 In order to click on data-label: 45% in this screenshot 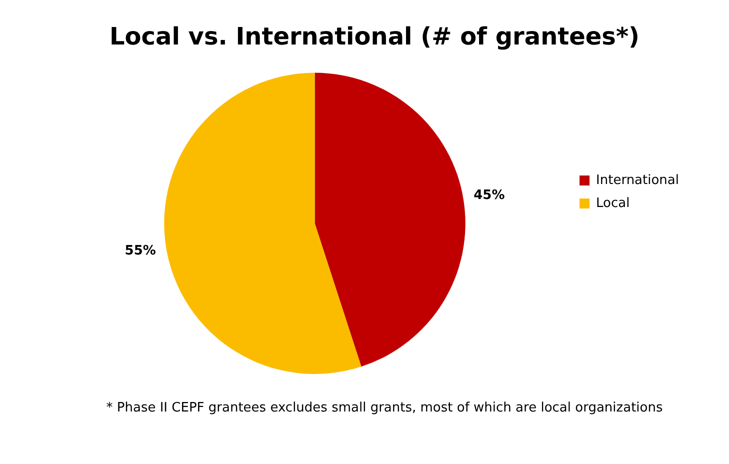, I will do `click(489, 196)`.